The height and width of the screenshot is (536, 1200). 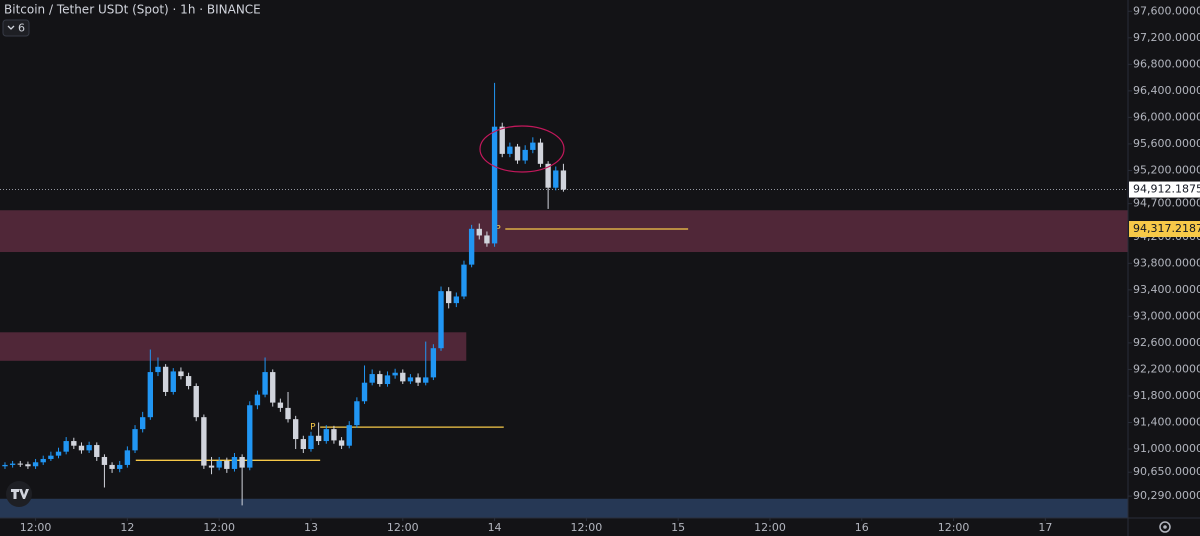 What do you see at coordinates (1166, 342) in the screenshot?
I see `y-tick-label: 92,600.00000` at bounding box center [1166, 342].